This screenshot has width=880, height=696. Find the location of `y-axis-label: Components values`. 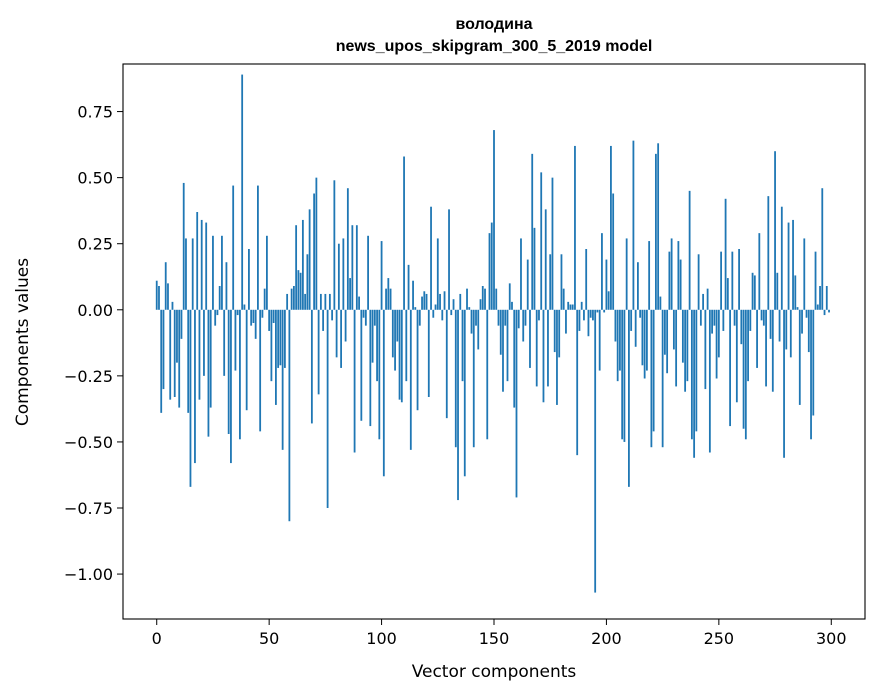

y-axis-label: Components values is located at coordinates (23, 342).